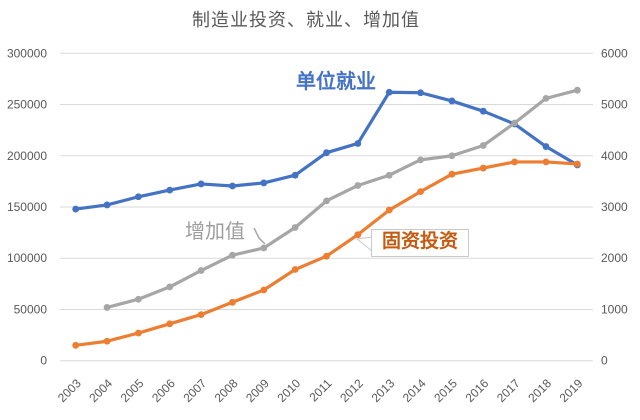 The height and width of the screenshot is (420, 640). Describe the element at coordinates (571, 390) in the screenshot. I see `x-axis-tick-label: 2019` at that location.